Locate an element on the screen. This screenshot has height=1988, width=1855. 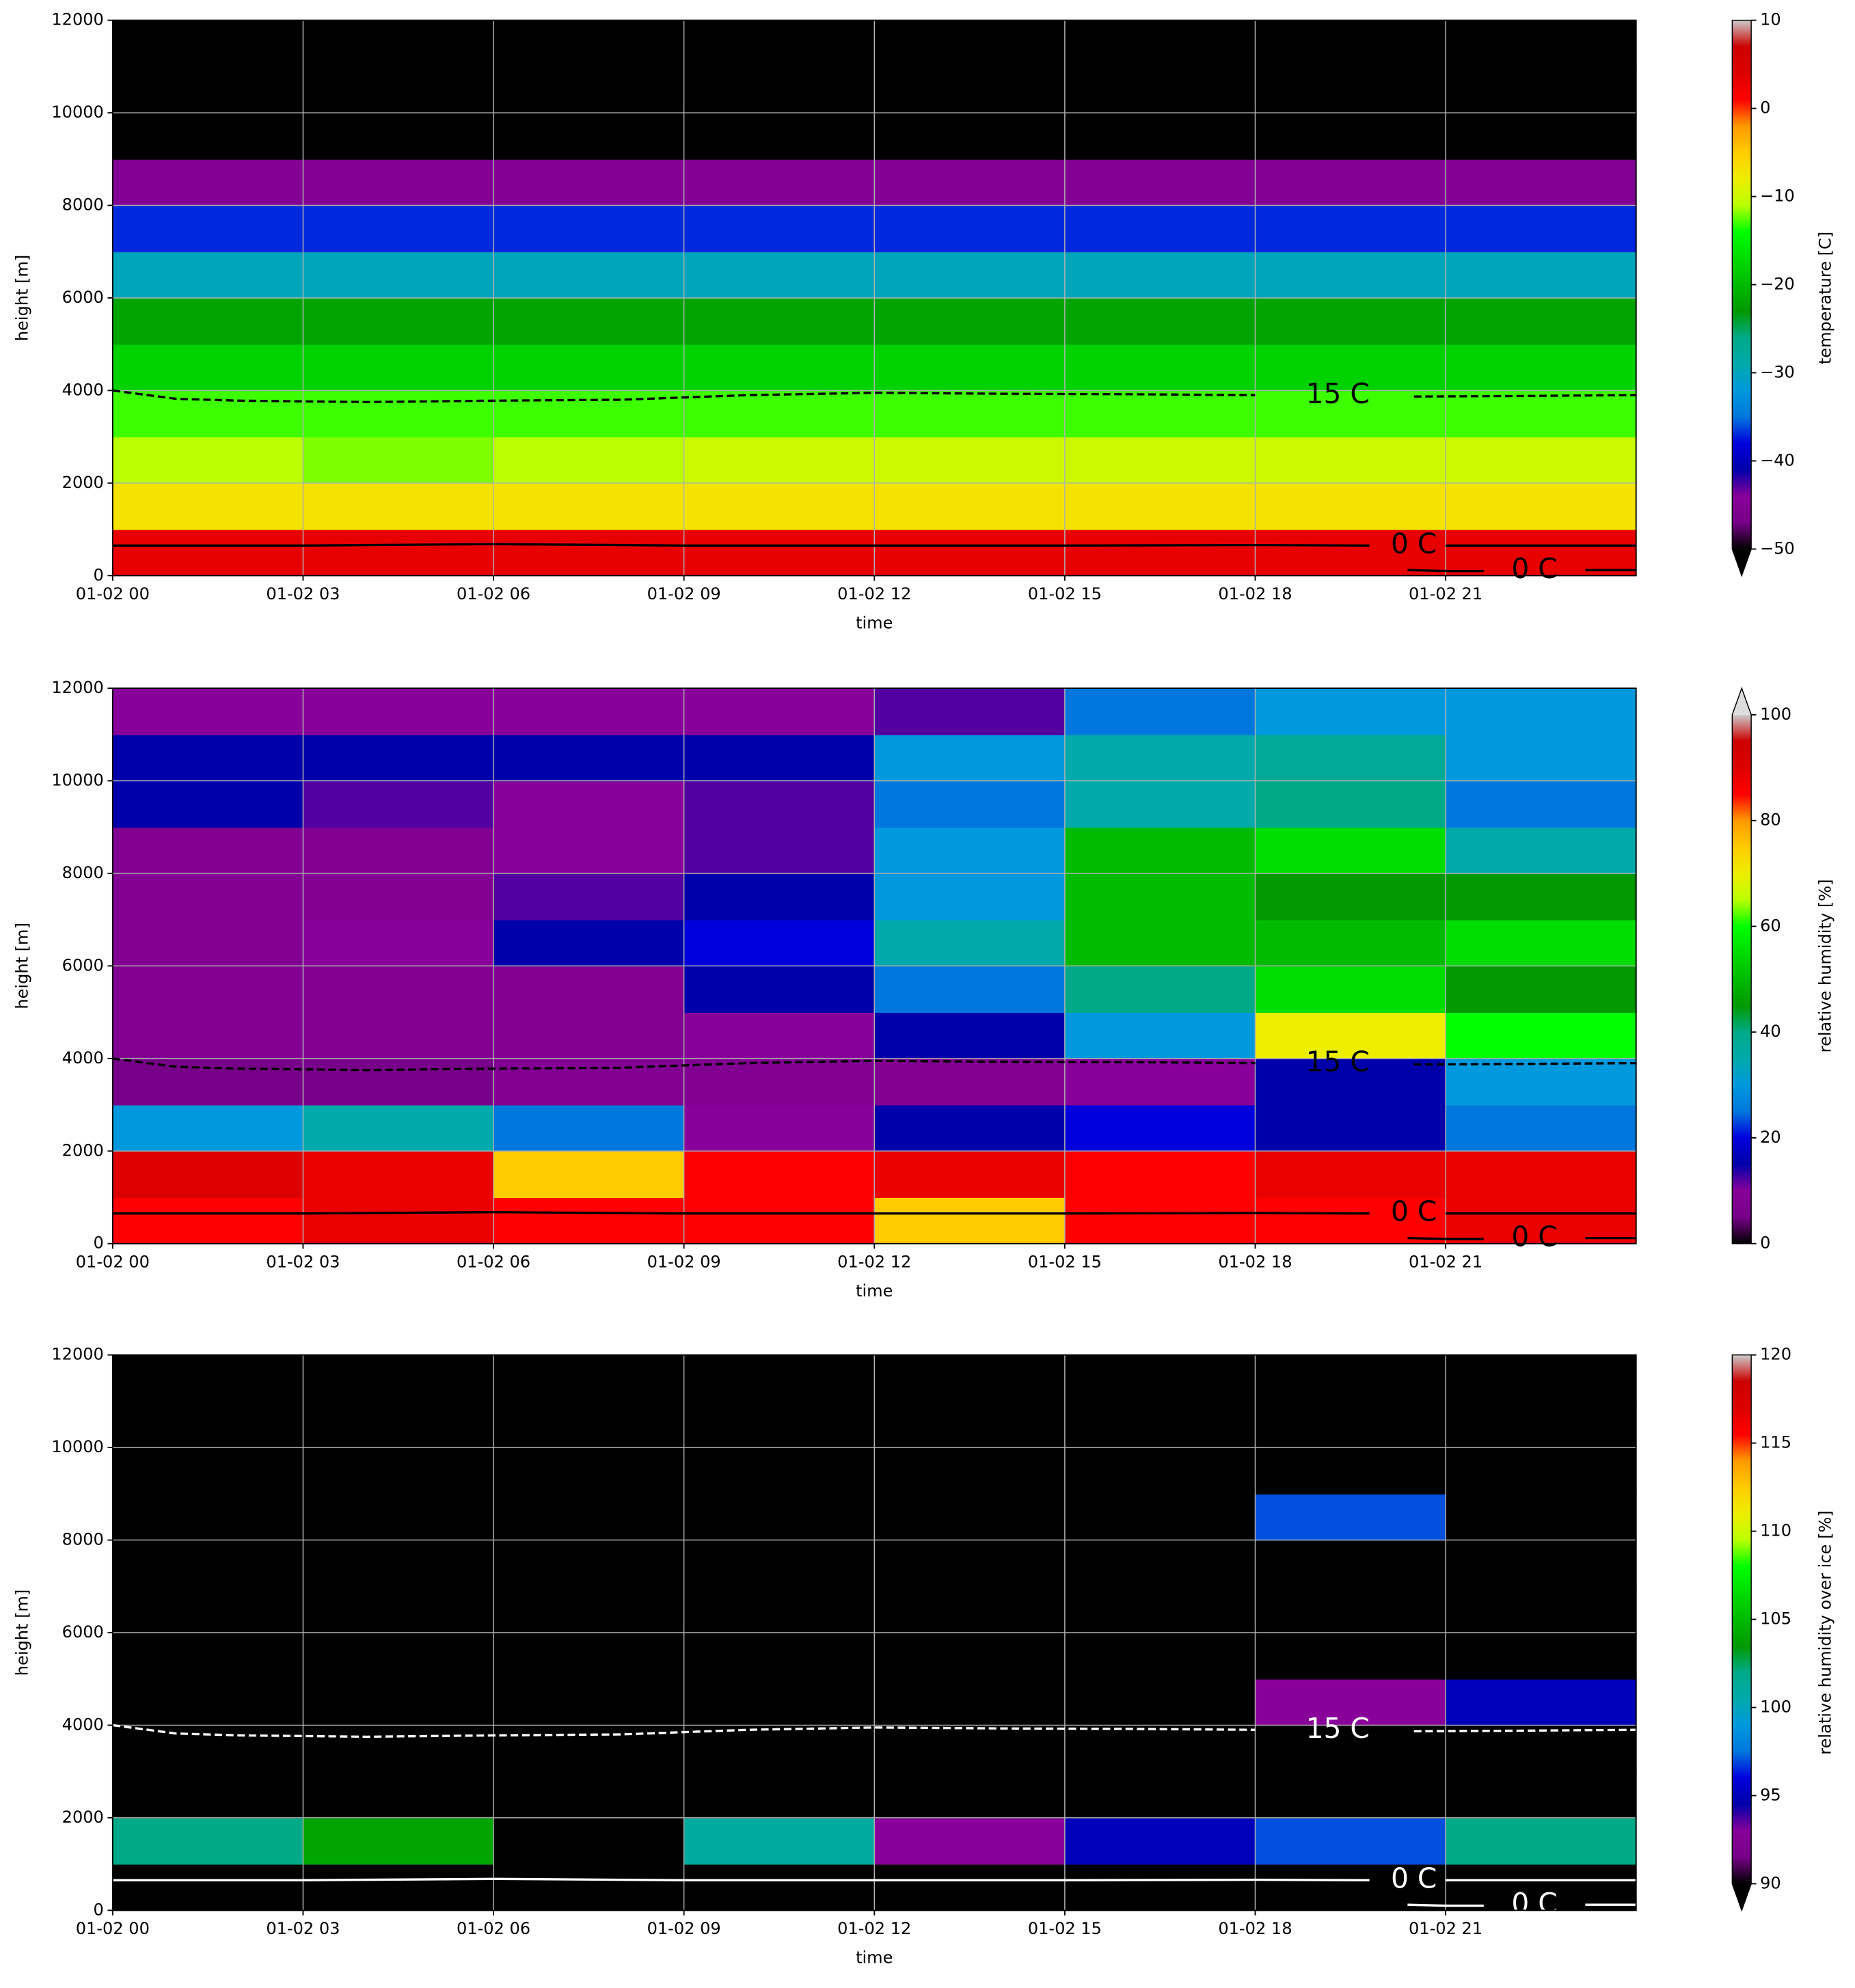
x-tick-label: 01-02 21 is located at coordinates (1445, 1928).